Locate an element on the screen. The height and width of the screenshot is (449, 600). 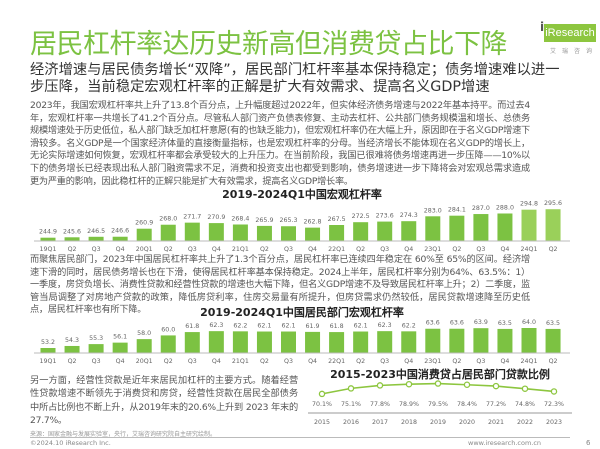
data-label: 77.8% is located at coordinates (380, 404).